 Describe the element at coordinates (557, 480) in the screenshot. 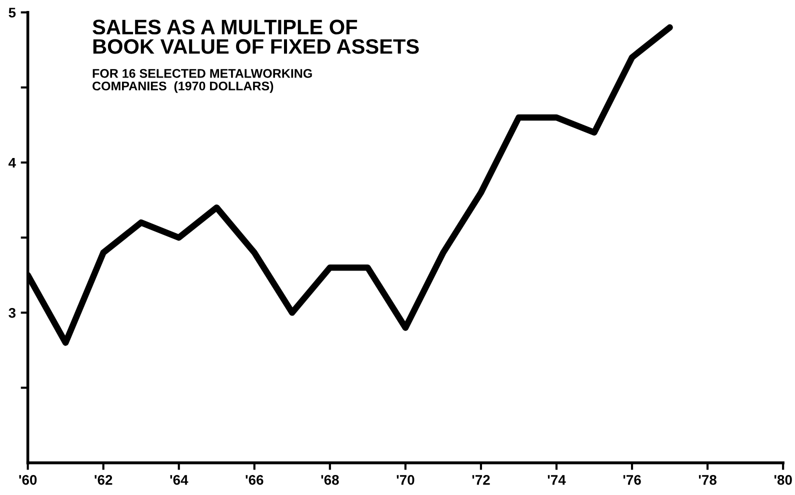

I see `x-tick-label: '74` at that location.